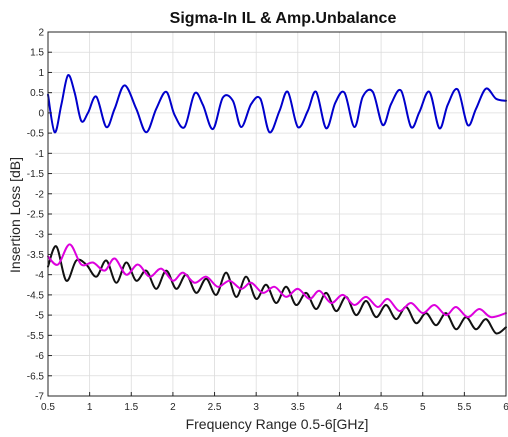 This screenshot has height=437, width=508. Describe the element at coordinates (131, 407) in the screenshot. I see `x-tick-label: 1.5` at that location.